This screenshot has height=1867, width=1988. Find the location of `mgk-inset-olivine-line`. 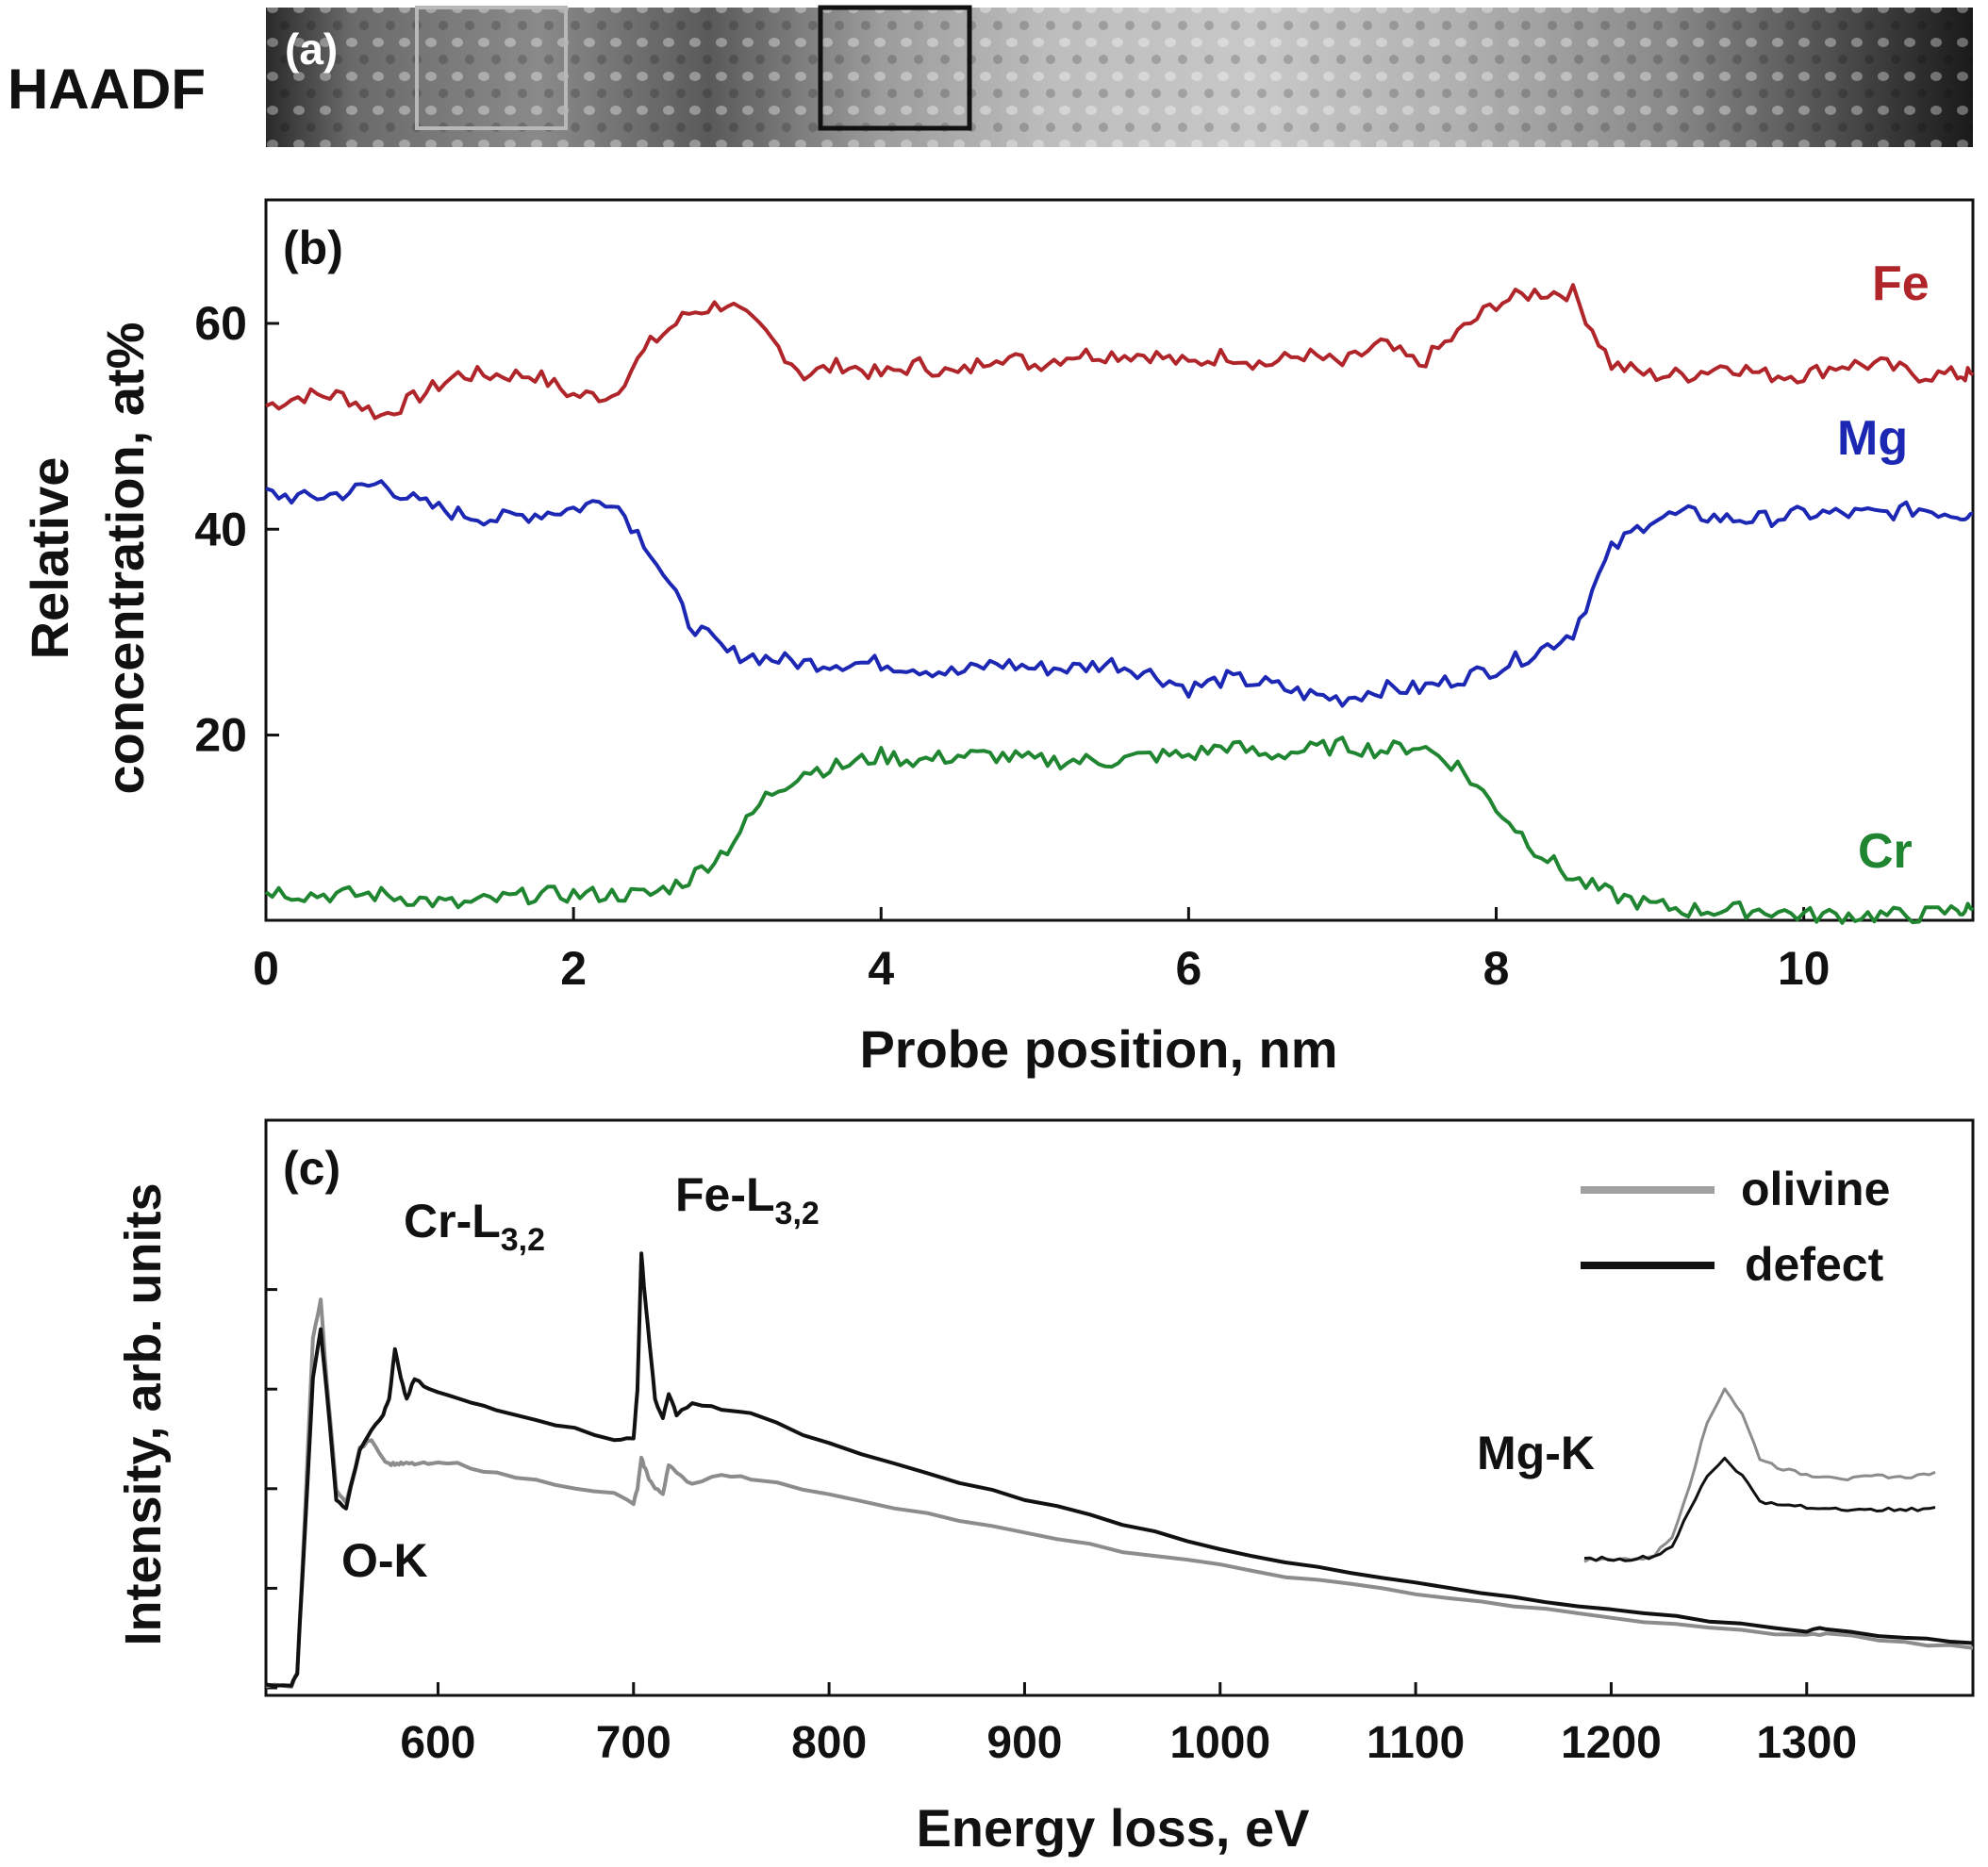

mgk-inset-olivine-line is located at coordinates (1759, 1475).